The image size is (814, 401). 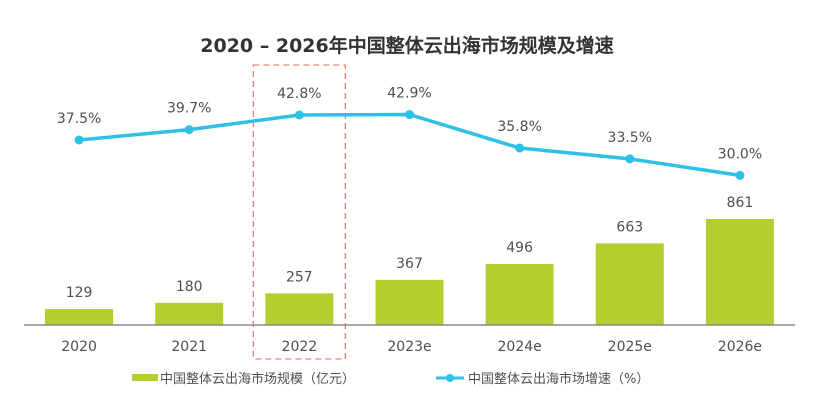 I want to click on bar-value-label: 180, so click(x=189, y=287).